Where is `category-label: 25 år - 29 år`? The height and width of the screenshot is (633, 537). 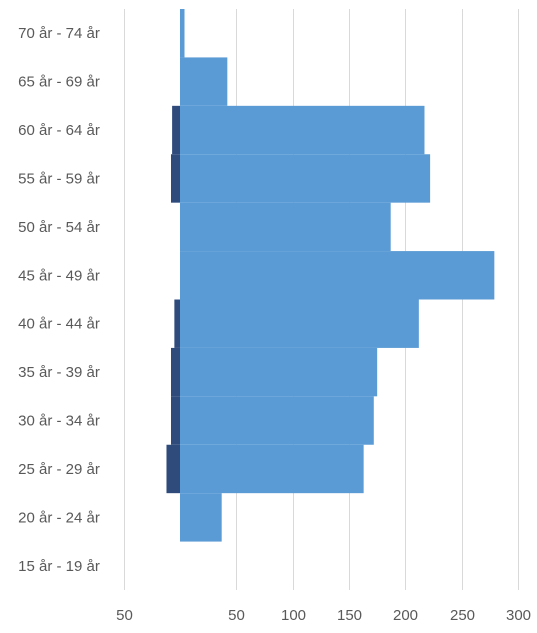
category-label: 25 år - 29 år is located at coordinates (59, 469).